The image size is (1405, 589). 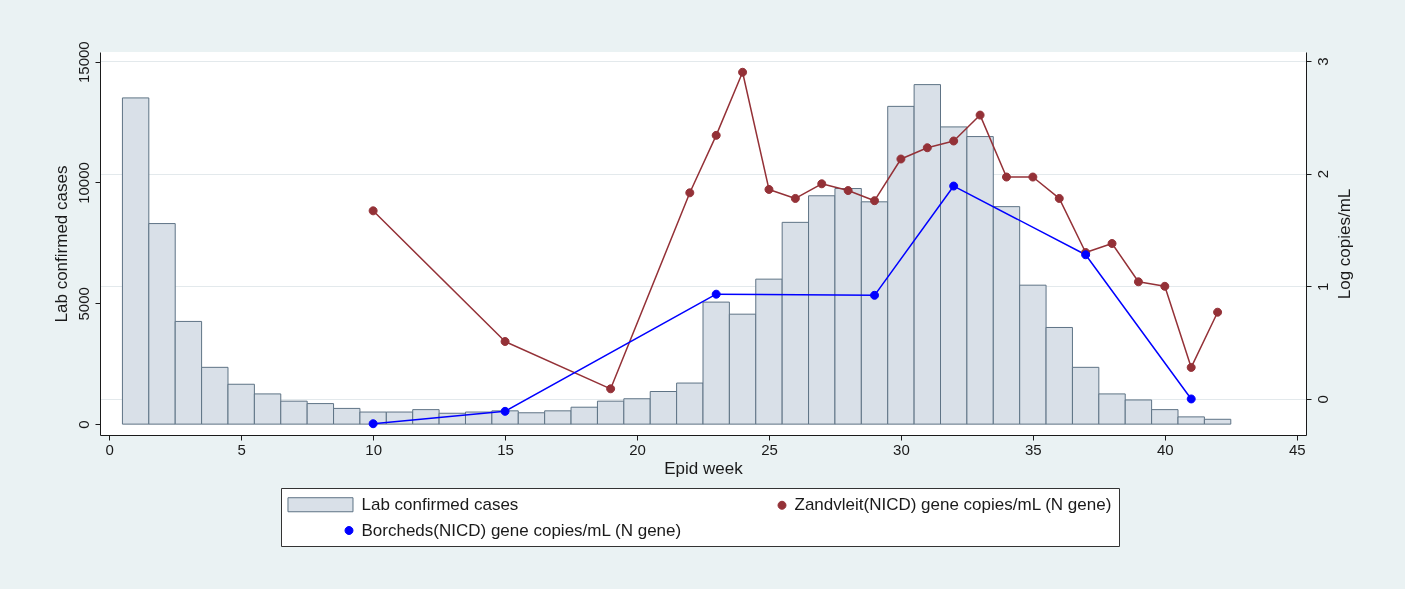 What do you see at coordinates (1033, 449) in the screenshot?
I see `x-tick-label: 35` at bounding box center [1033, 449].